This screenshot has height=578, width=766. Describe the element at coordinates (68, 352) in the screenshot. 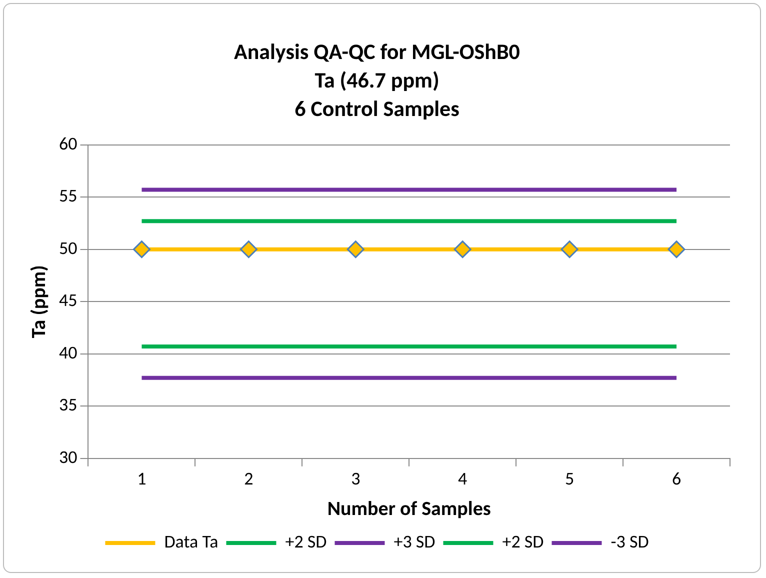

I see `y-tick-label: 40` at that location.